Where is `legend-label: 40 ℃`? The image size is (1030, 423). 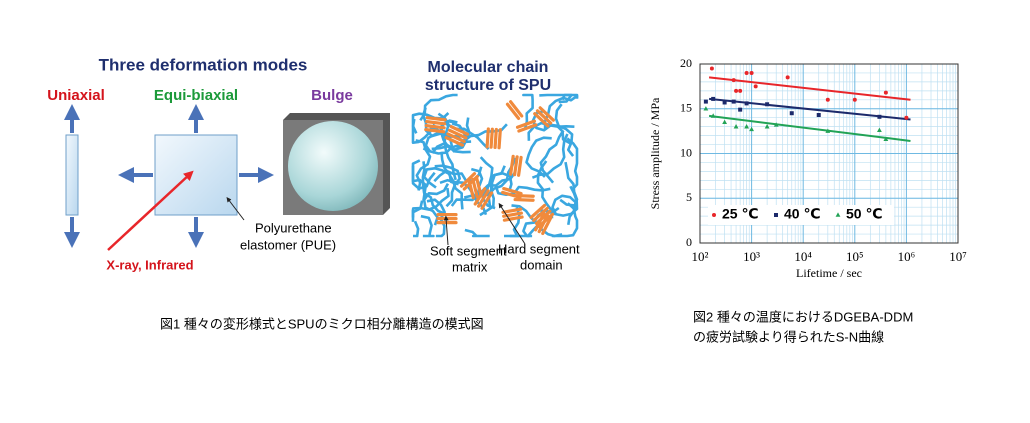 legend-label: 40 ℃ is located at coordinates (802, 214).